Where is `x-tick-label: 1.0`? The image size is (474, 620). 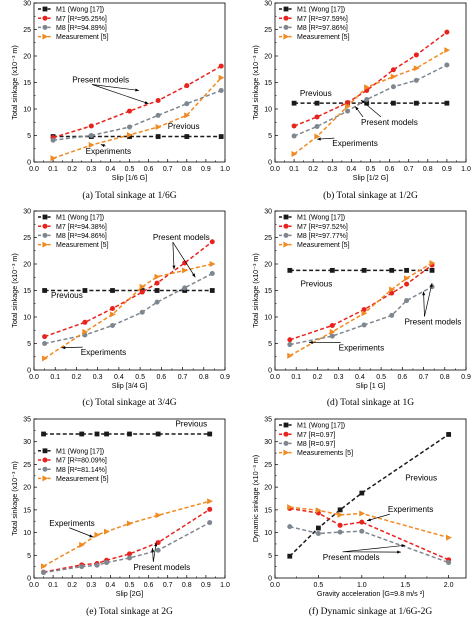 x-tick-label: 1.0 is located at coordinates (362, 585).